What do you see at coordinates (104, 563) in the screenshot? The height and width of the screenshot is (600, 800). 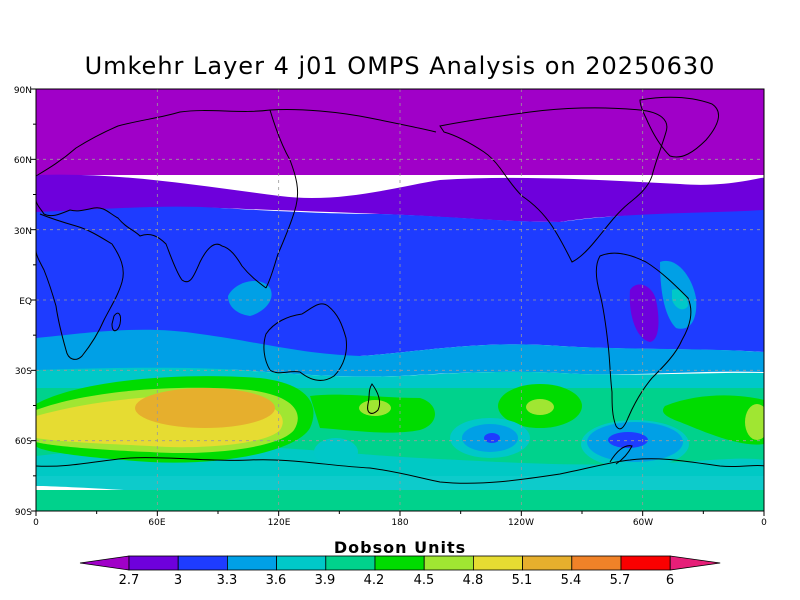 I see `colorbar-arrow-low` at bounding box center [104, 563].